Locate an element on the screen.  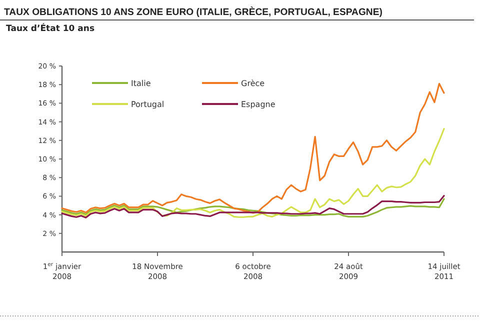
legend-label: Italie is located at coordinates (141, 83).